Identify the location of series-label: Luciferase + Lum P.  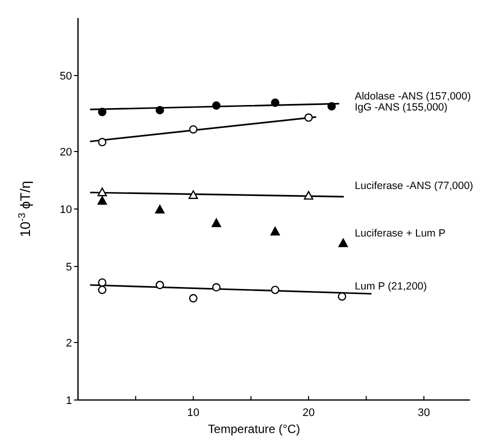
(400, 233).